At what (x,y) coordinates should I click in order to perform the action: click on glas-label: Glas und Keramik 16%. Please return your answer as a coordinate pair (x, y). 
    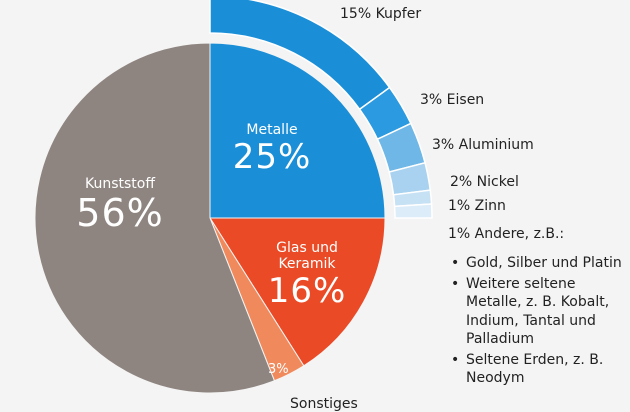
    Looking at the image, I should click on (307, 275).